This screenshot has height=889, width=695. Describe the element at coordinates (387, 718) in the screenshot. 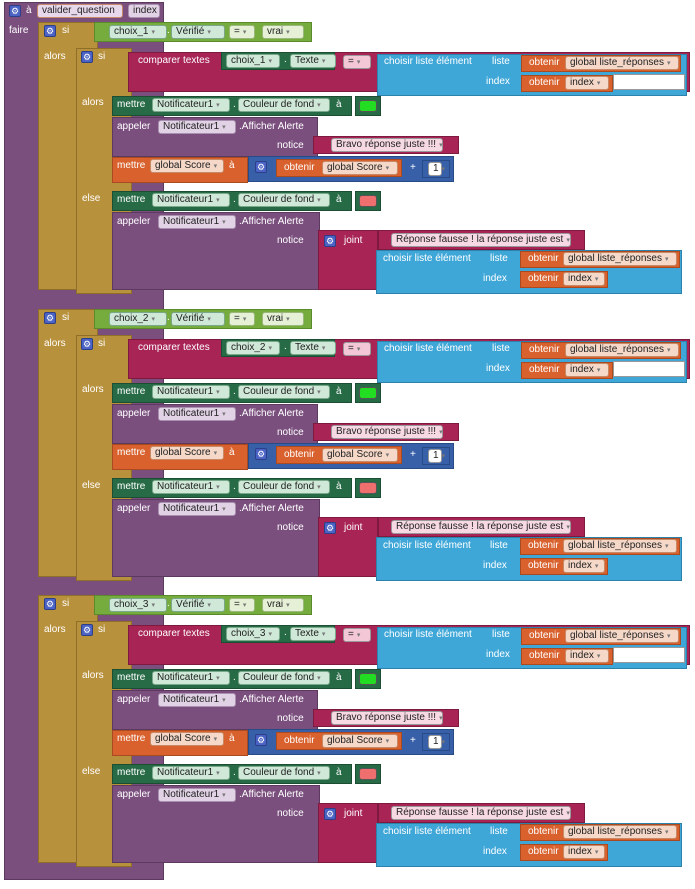

I see `text-field: Bravo réponse juste !!! ▾` at that location.